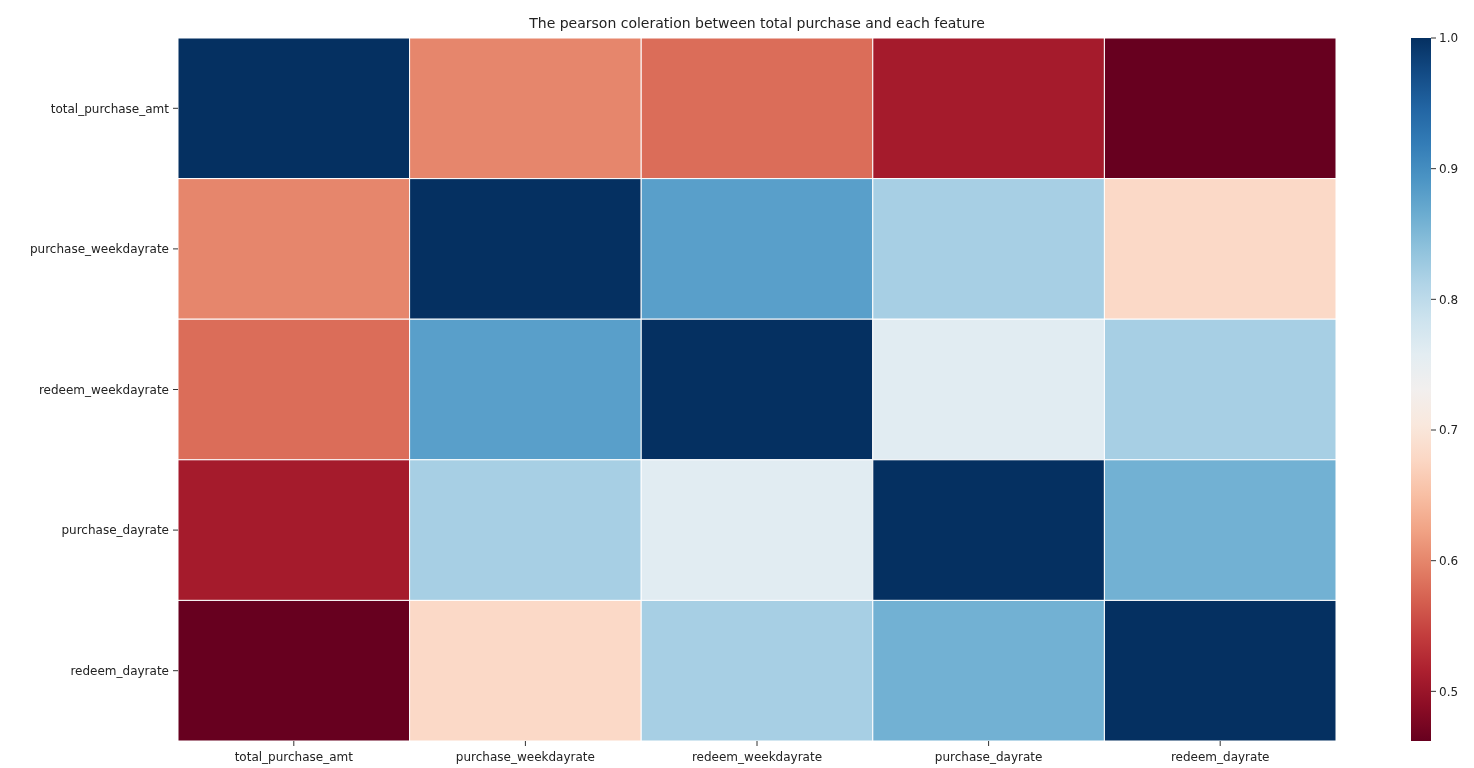  I want to click on color-bar-label: 0.5, so click(1449, 691).